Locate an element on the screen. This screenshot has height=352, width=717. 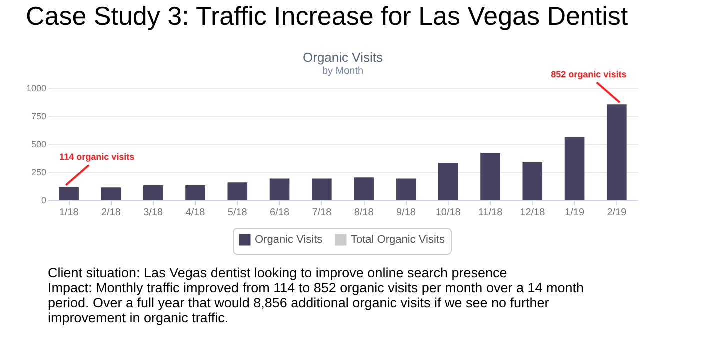
x-tick-label: 12/18 is located at coordinates (533, 213).